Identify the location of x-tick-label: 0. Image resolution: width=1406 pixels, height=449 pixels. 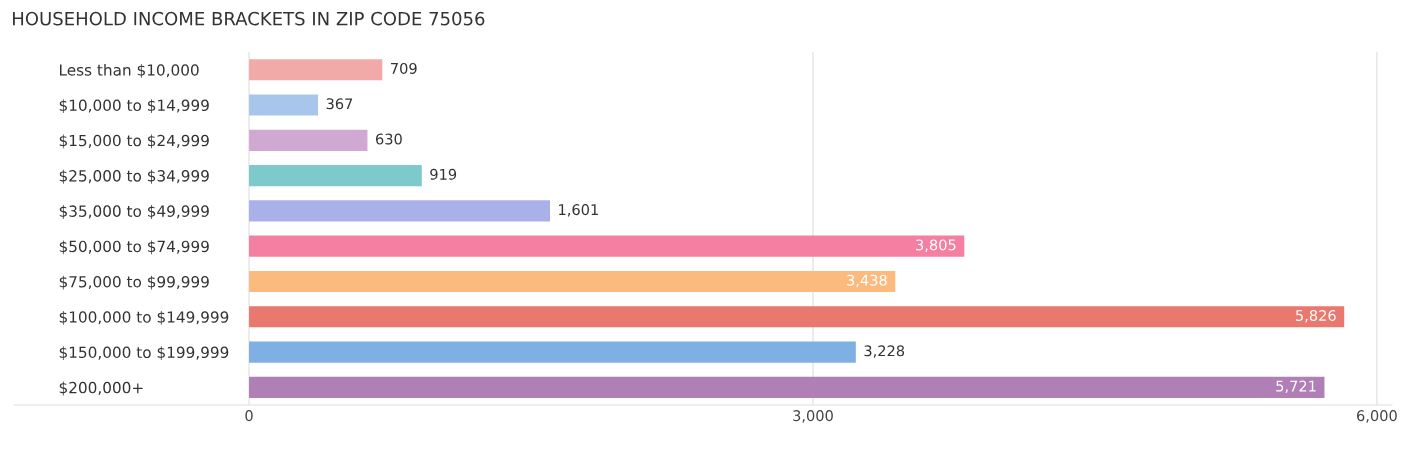
(249, 416).